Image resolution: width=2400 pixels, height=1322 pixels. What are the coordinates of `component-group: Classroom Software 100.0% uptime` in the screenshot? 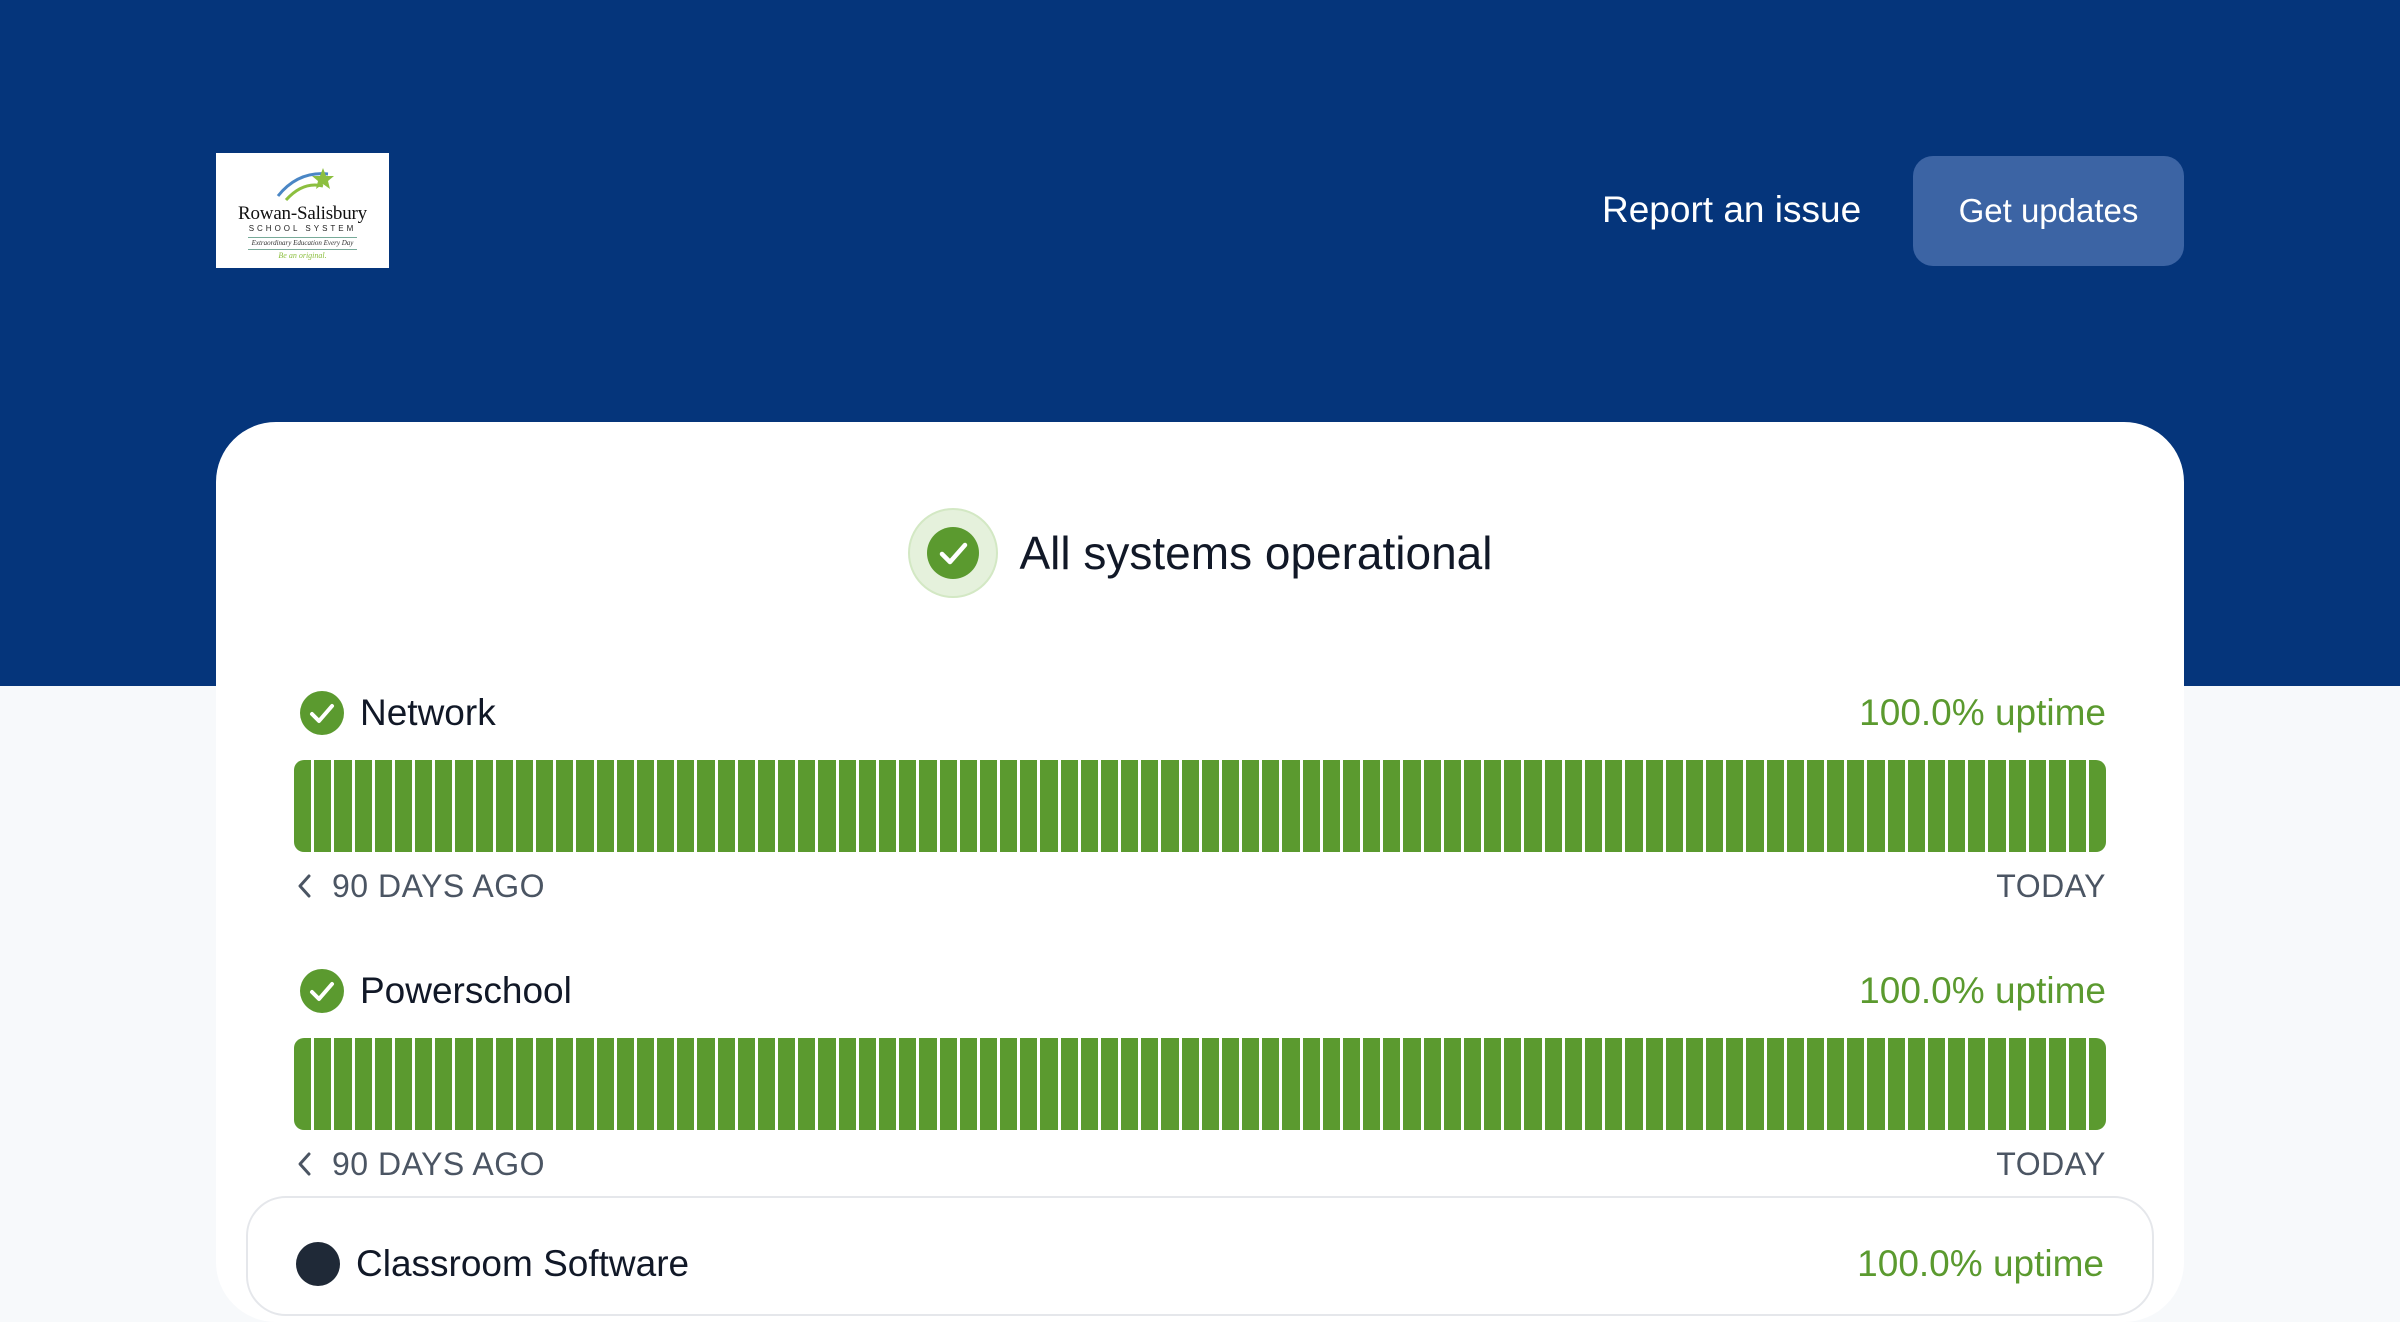 It's located at (1200, 1256).